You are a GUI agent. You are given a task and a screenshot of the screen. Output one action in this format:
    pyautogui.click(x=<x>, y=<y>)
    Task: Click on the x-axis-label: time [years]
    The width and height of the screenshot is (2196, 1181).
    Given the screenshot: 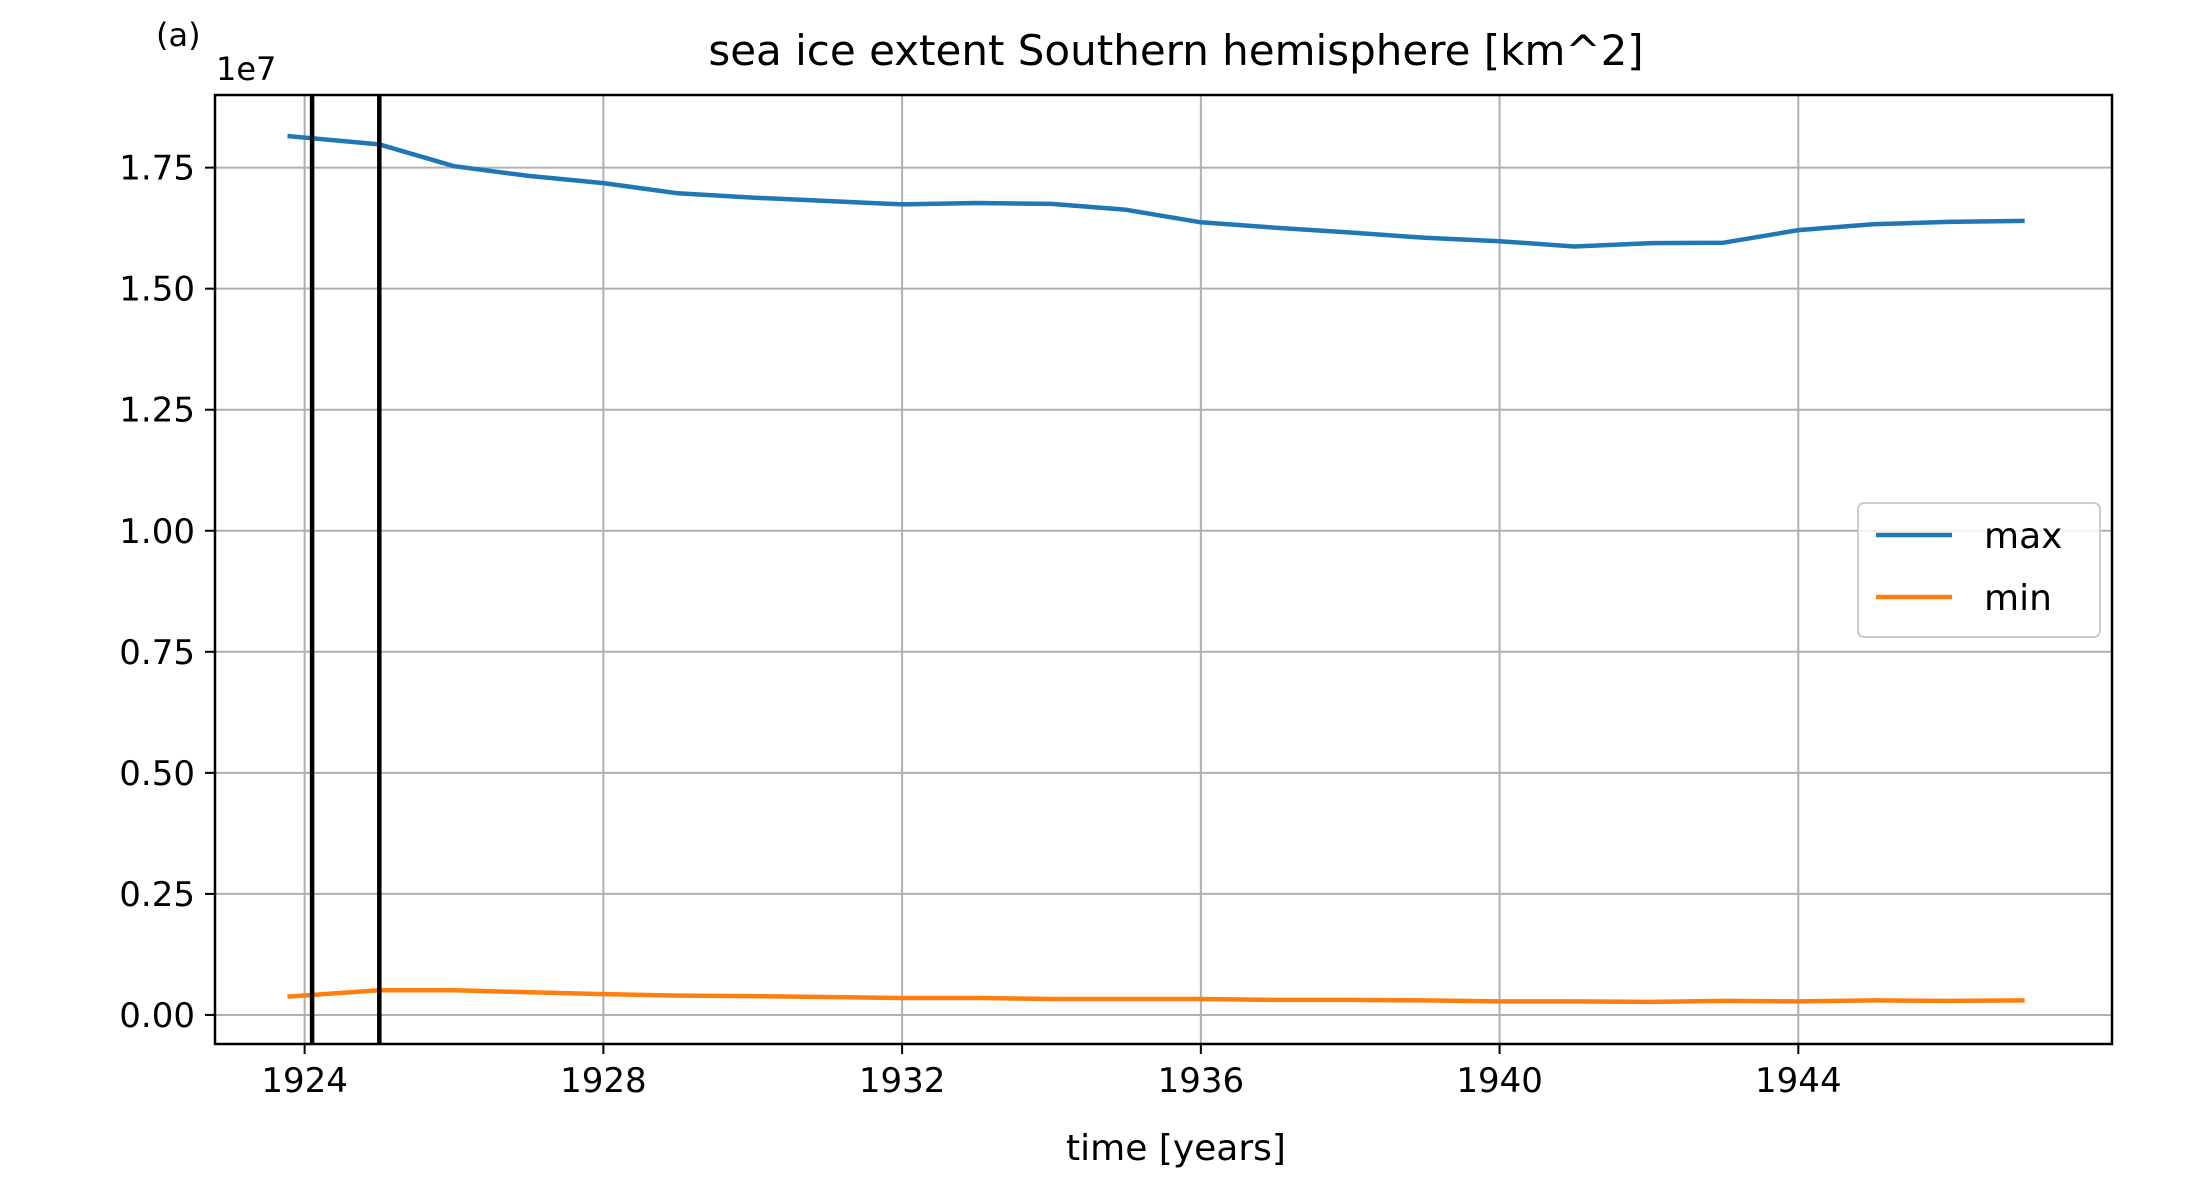 What is the action you would take?
    pyautogui.click(x=1176, y=1148)
    